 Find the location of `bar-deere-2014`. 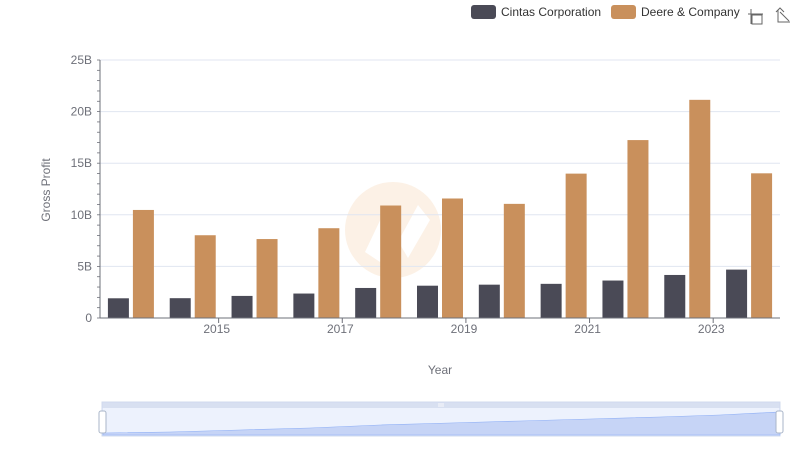

bar-deere-2014 is located at coordinates (143, 263).